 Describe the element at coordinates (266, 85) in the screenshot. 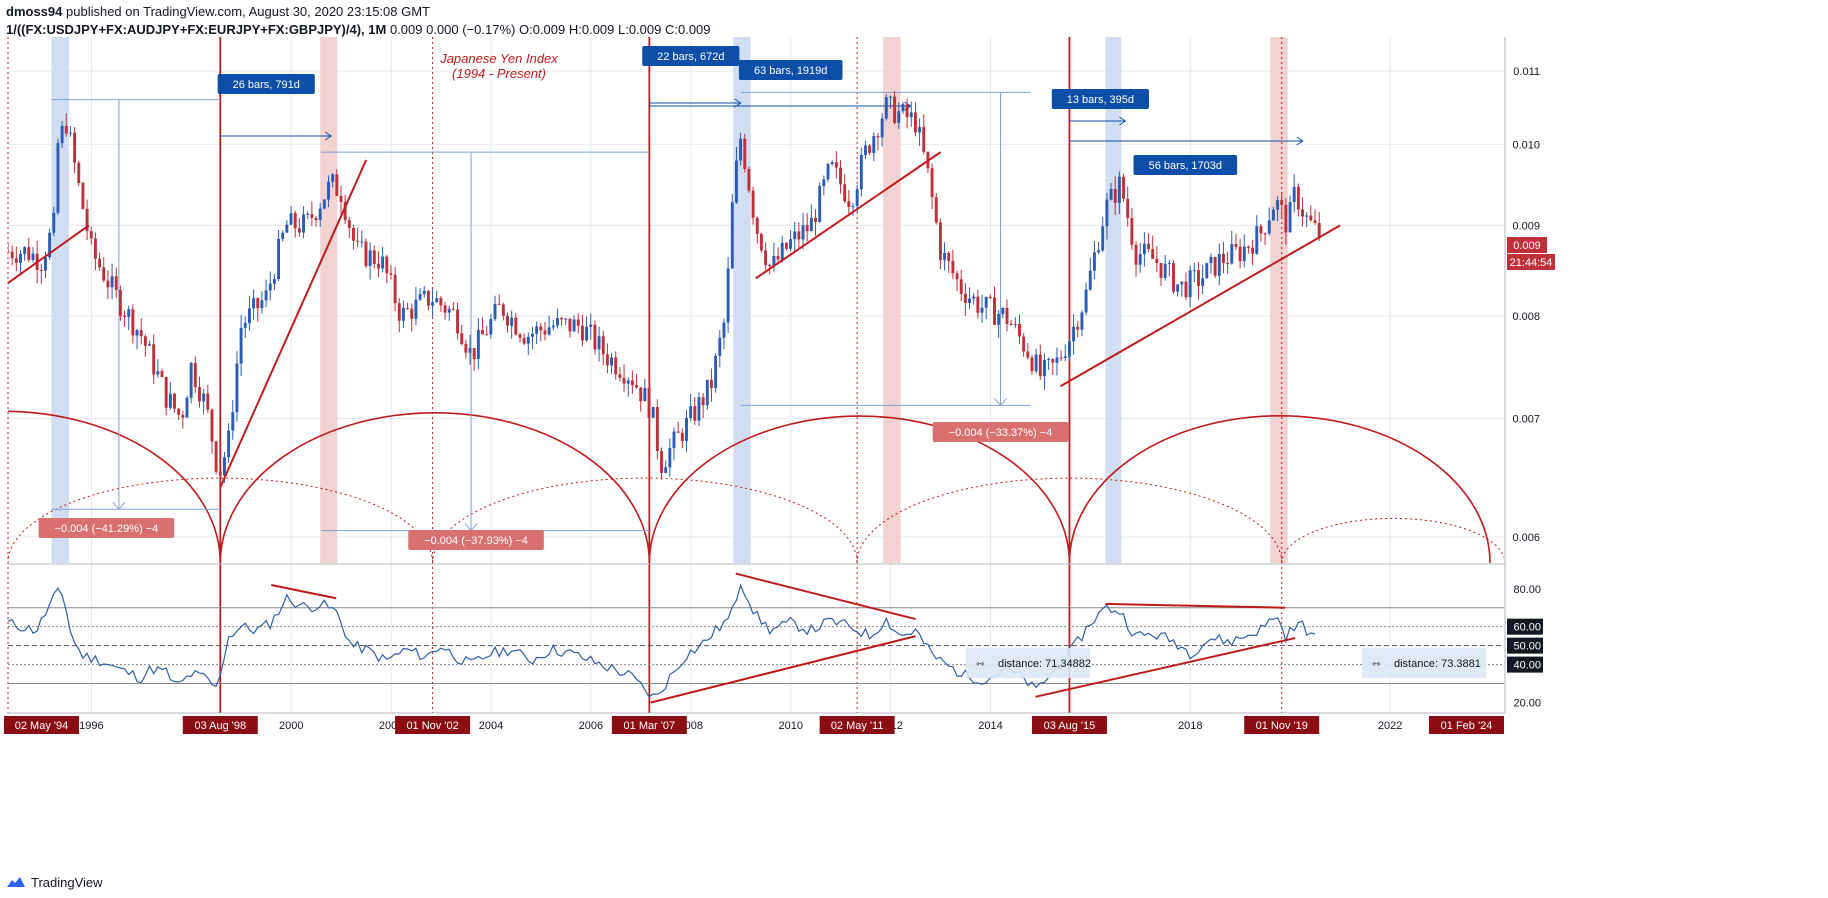

I see `bars-badge-label: 26 bars, 791d` at that location.